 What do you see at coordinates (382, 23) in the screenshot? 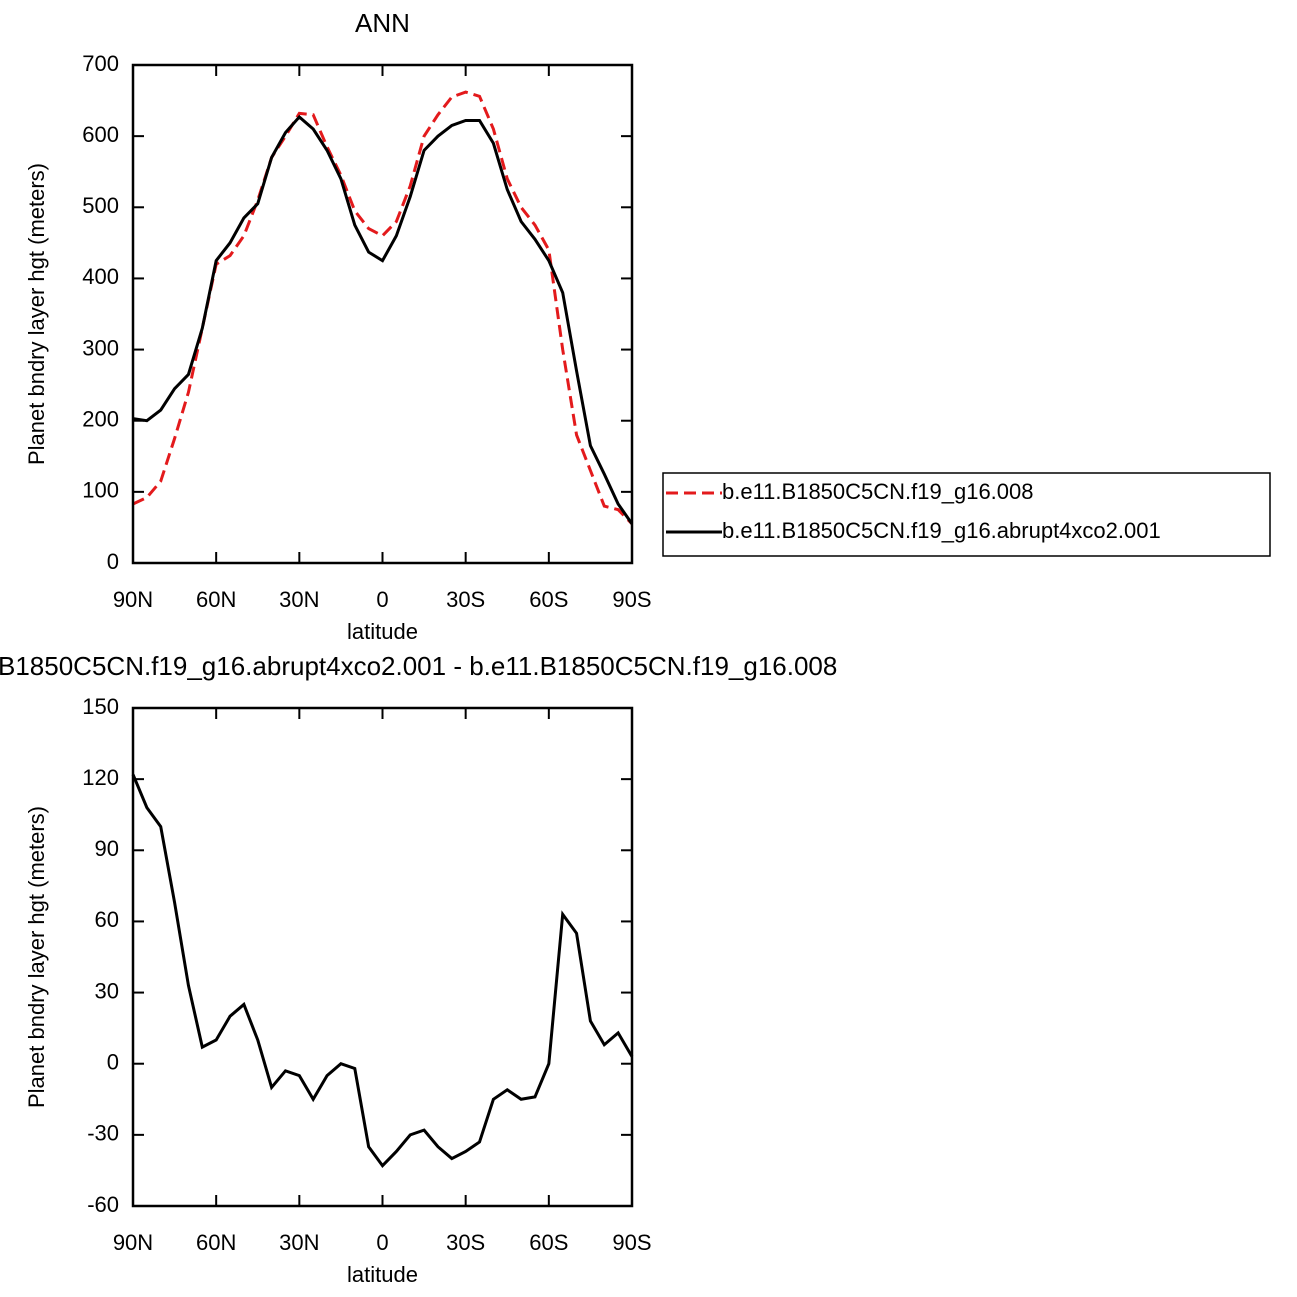
I see `chart-title: ANN` at bounding box center [382, 23].